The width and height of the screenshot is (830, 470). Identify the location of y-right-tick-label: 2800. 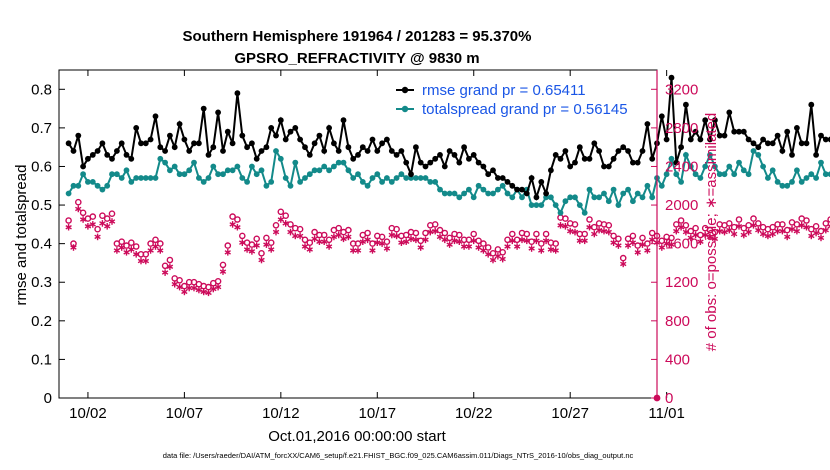
(681, 128).